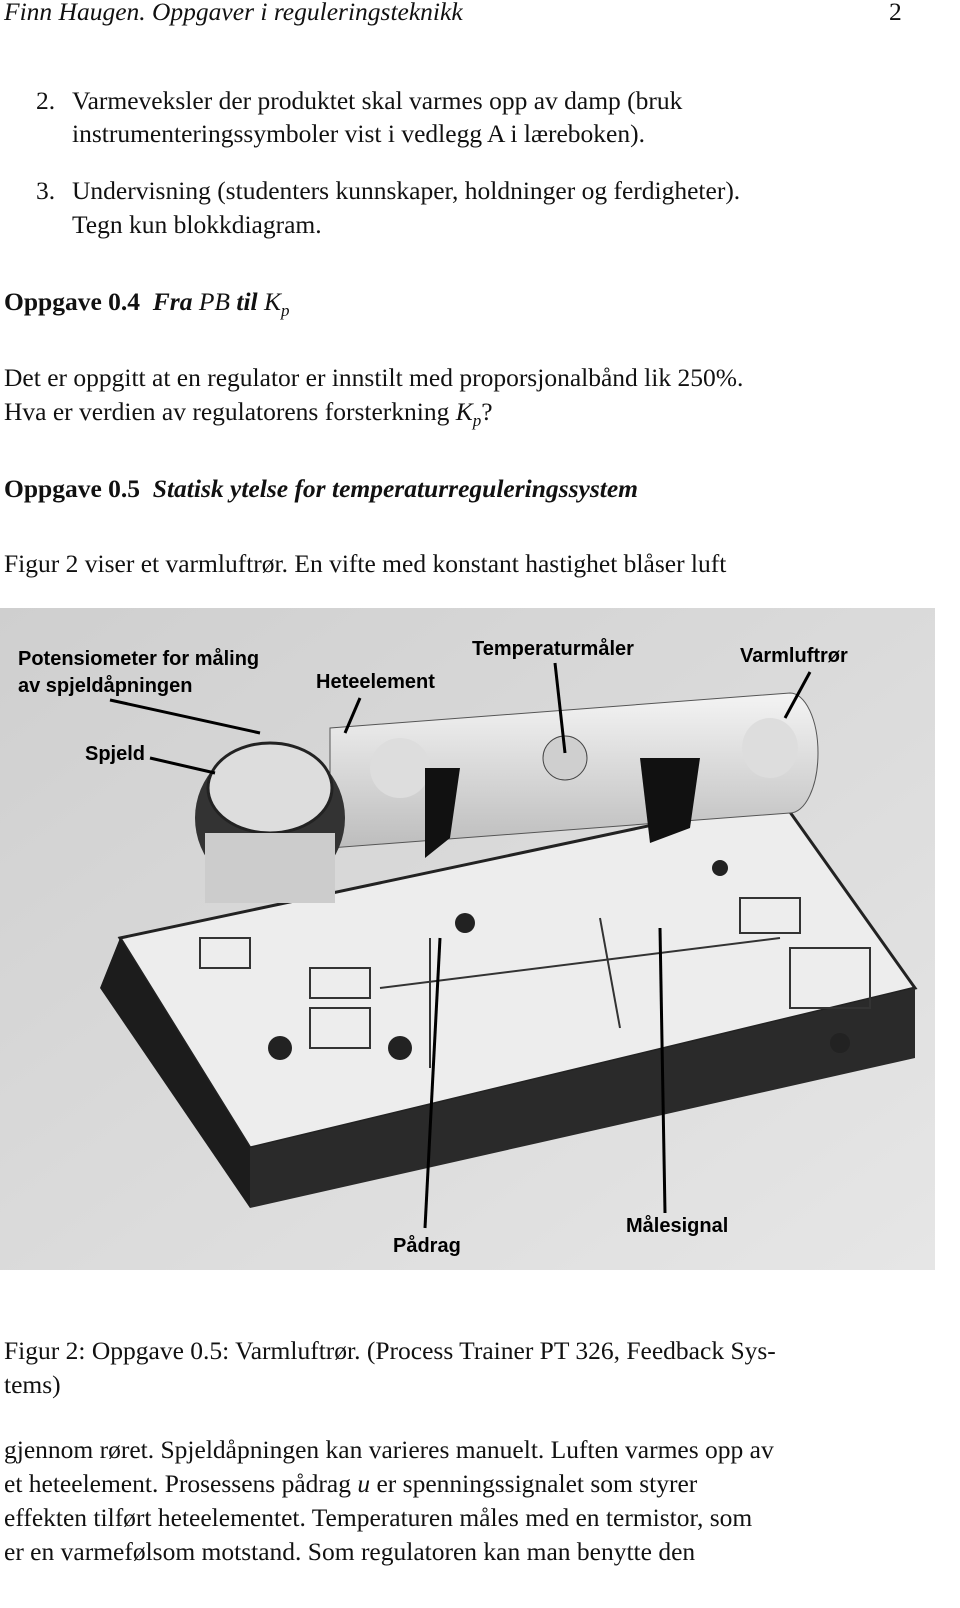  What do you see at coordinates (375, 682) in the screenshot?
I see `figure-label: Heteelement` at bounding box center [375, 682].